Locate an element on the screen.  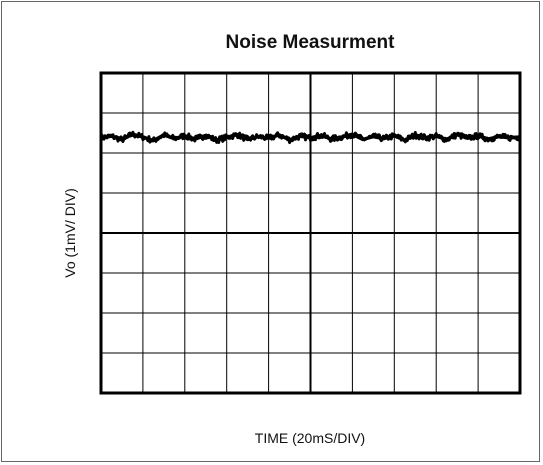
x-axis-label: TIME (20mS/DIV) is located at coordinates (310, 438).